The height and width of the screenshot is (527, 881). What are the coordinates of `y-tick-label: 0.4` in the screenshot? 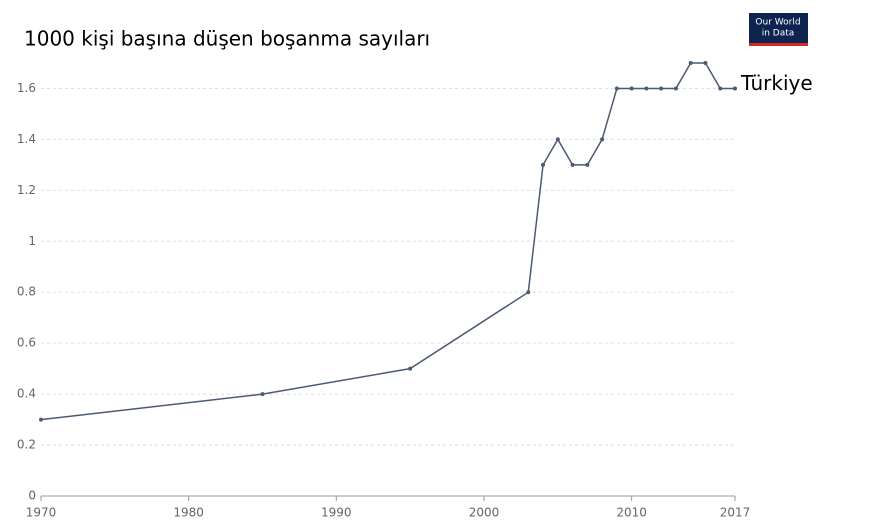 It's located at (26, 394).